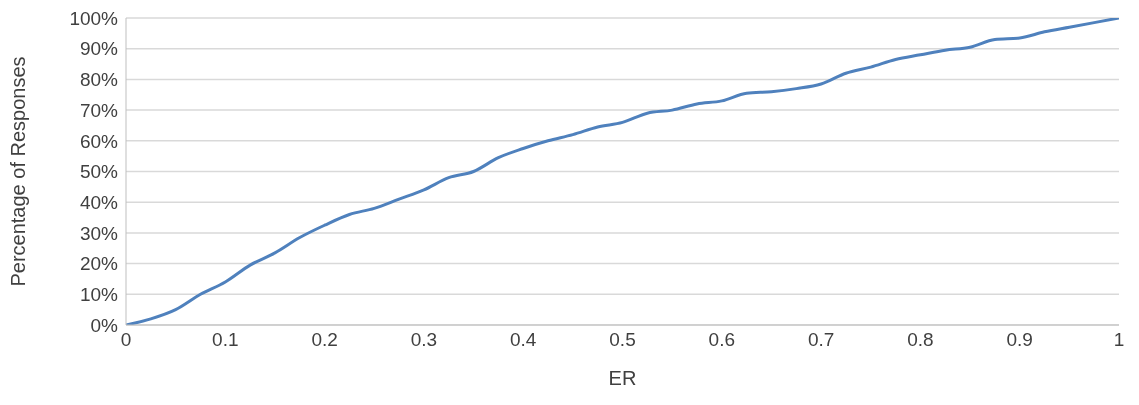 The height and width of the screenshot is (405, 1139). Describe the element at coordinates (622, 340) in the screenshot. I see `x-tick-label: 0.5` at that location.